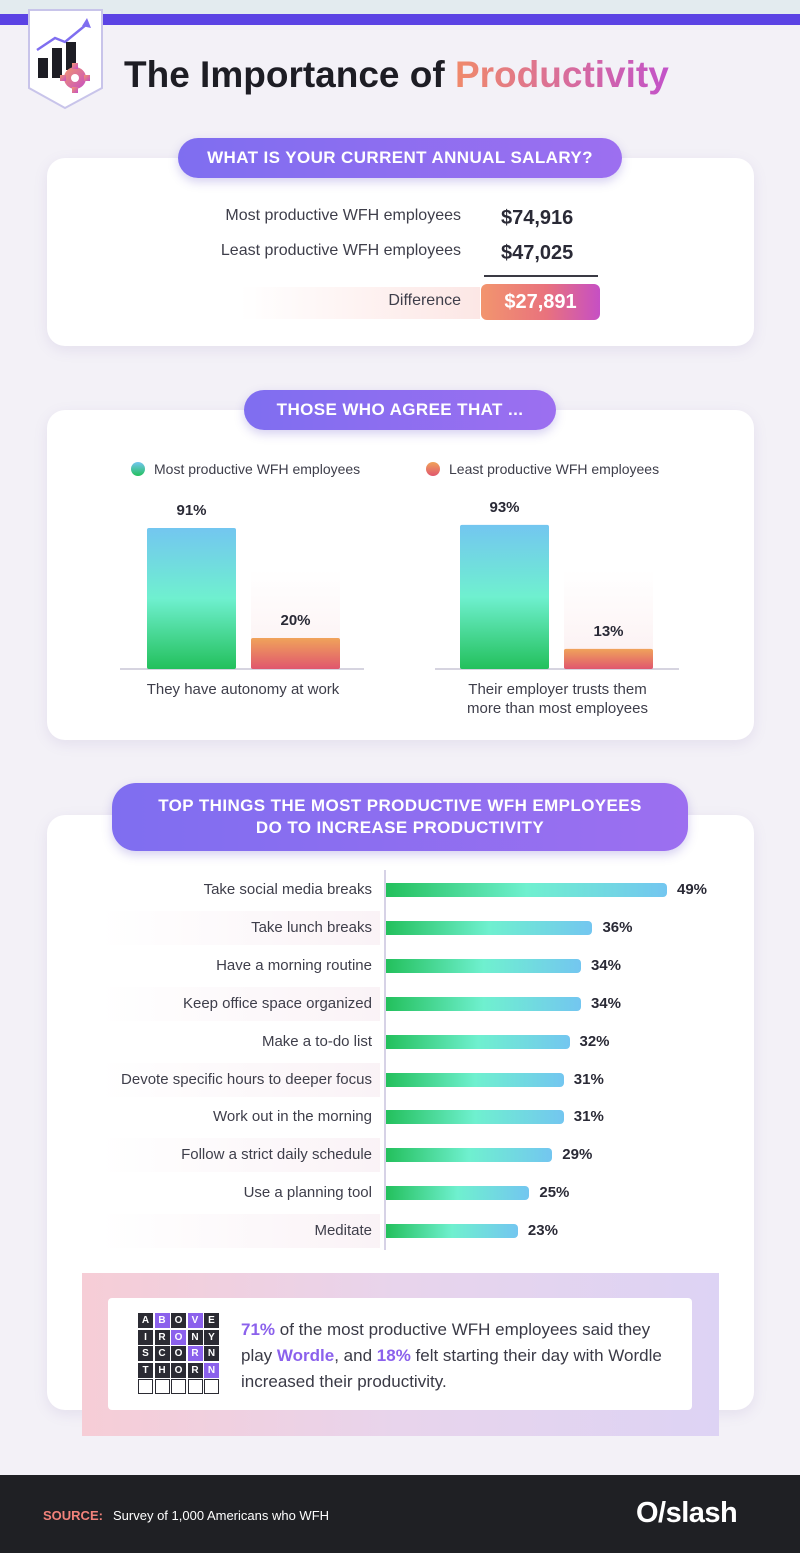  Describe the element at coordinates (542, 1231) in the screenshot. I see `bar-value-label: 23%` at that location.